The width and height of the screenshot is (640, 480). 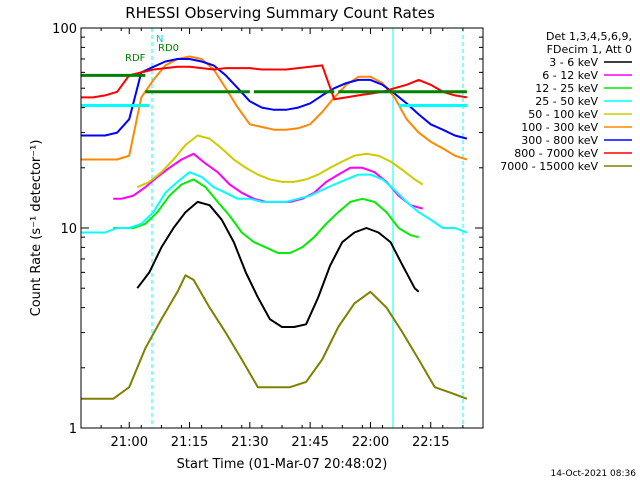 I want to click on legend-entry-5: 100 - 300 keV, so click(x=559, y=127).